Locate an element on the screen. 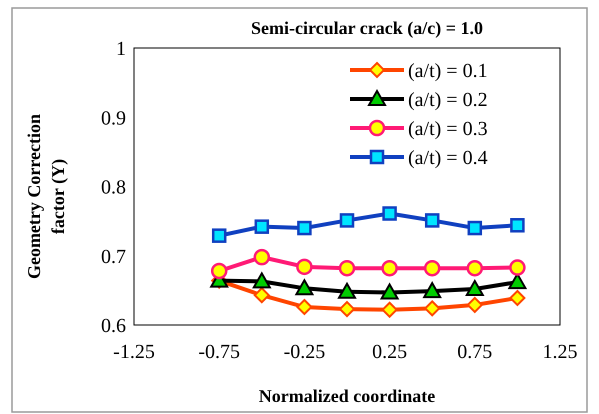  legend-label: (a/t) = 0.4 is located at coordinates (448, 158).